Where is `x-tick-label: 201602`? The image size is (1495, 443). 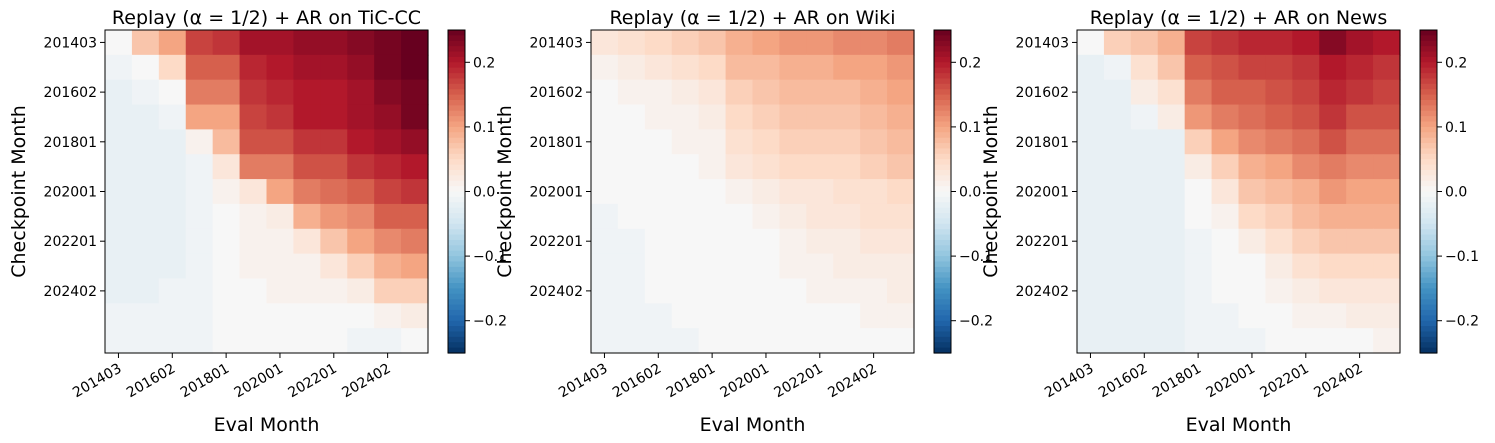 x-tick-label: 201602 is located at coordinates (637, 381).